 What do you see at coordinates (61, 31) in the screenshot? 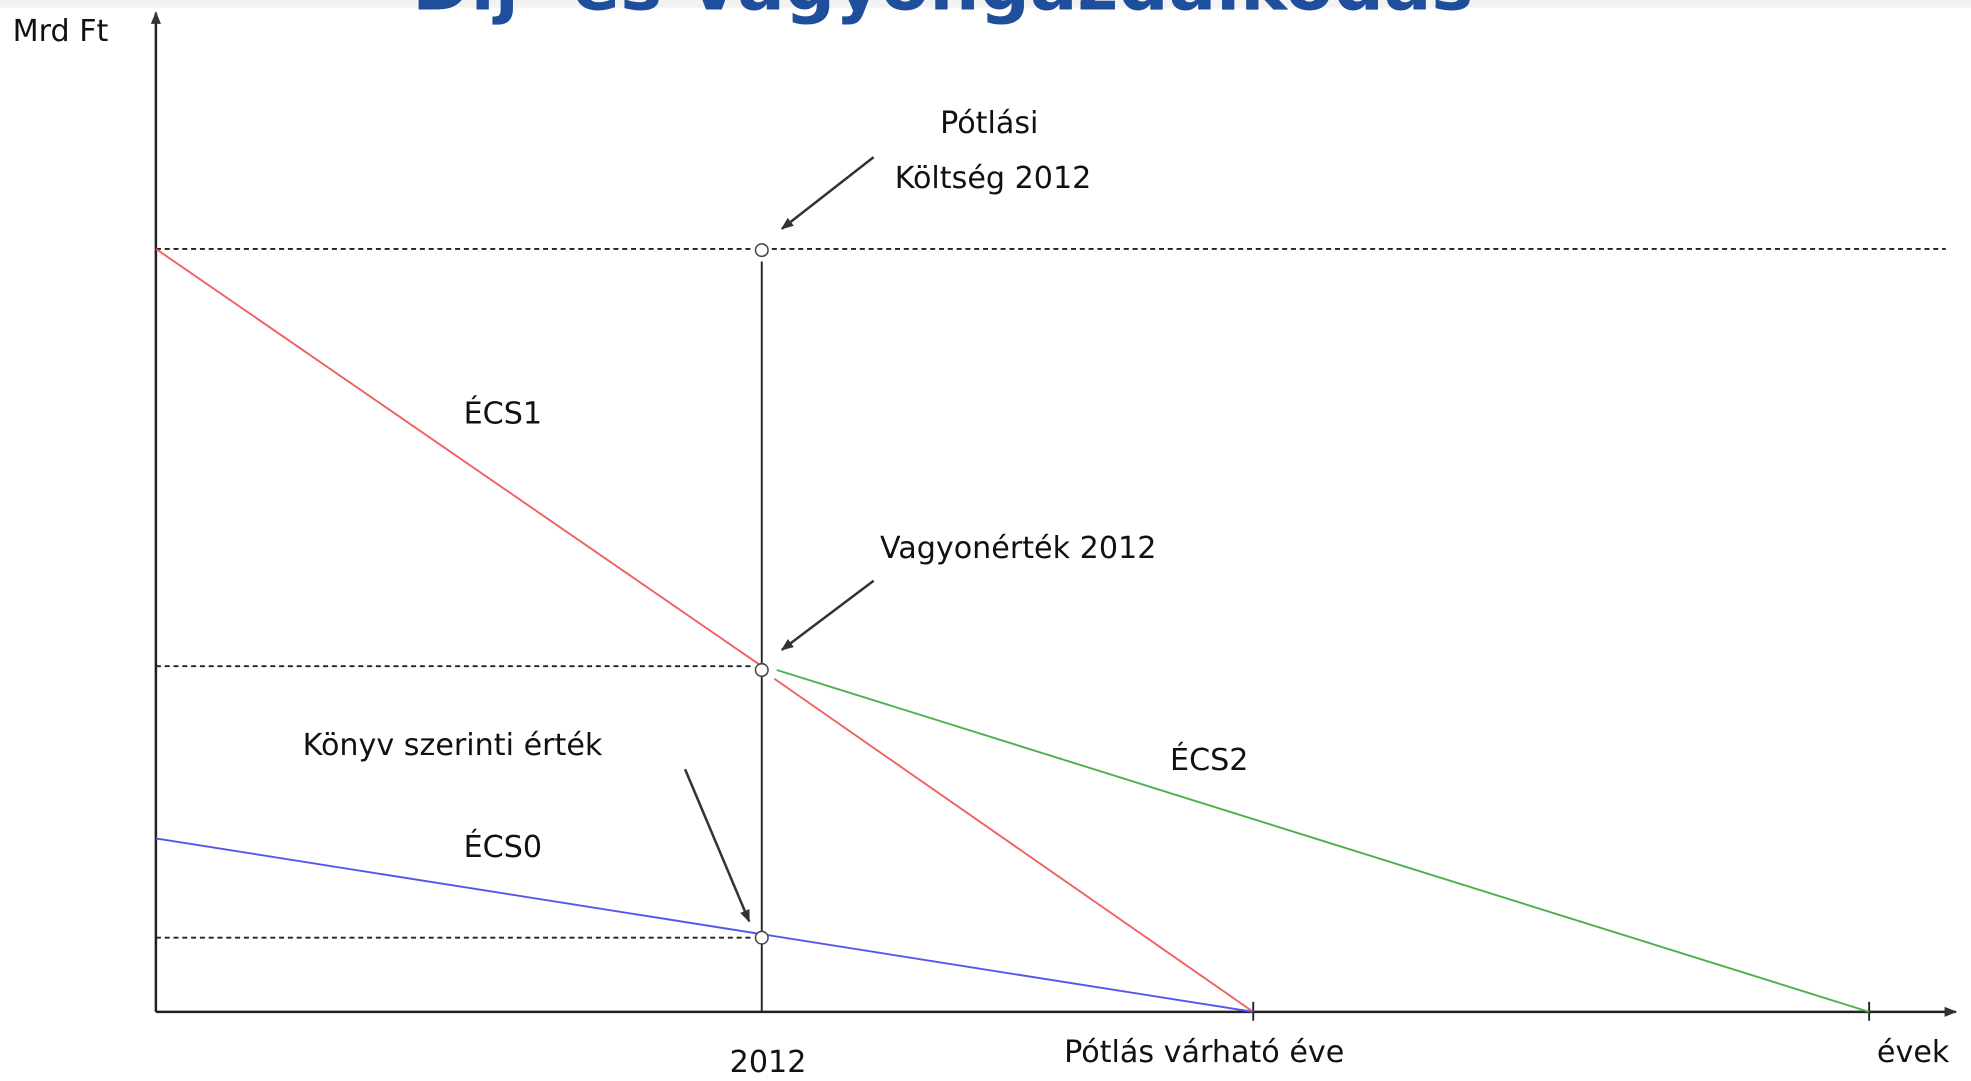
I see `y-label: Mrd Ft` at bounding box center [61, 31].